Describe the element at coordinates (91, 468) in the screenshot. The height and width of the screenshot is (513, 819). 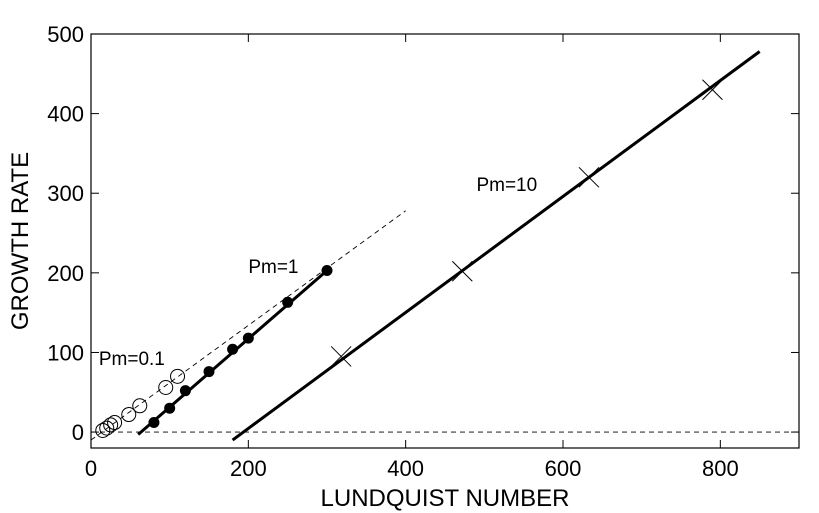
I see `x-tick-label-0: 0` at that location.